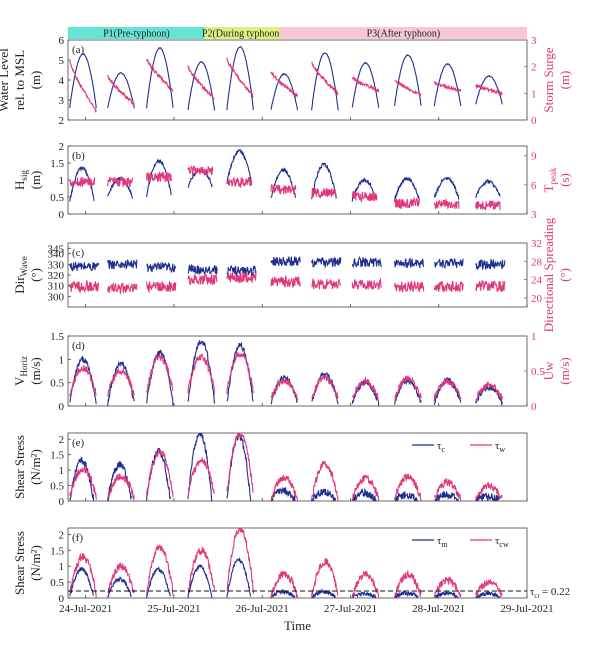 The width and height of the screenshot is (600, 670). Describe the element at coordinates (502, 542) in the screenshot. I see `legend-label: τcw` at that location.